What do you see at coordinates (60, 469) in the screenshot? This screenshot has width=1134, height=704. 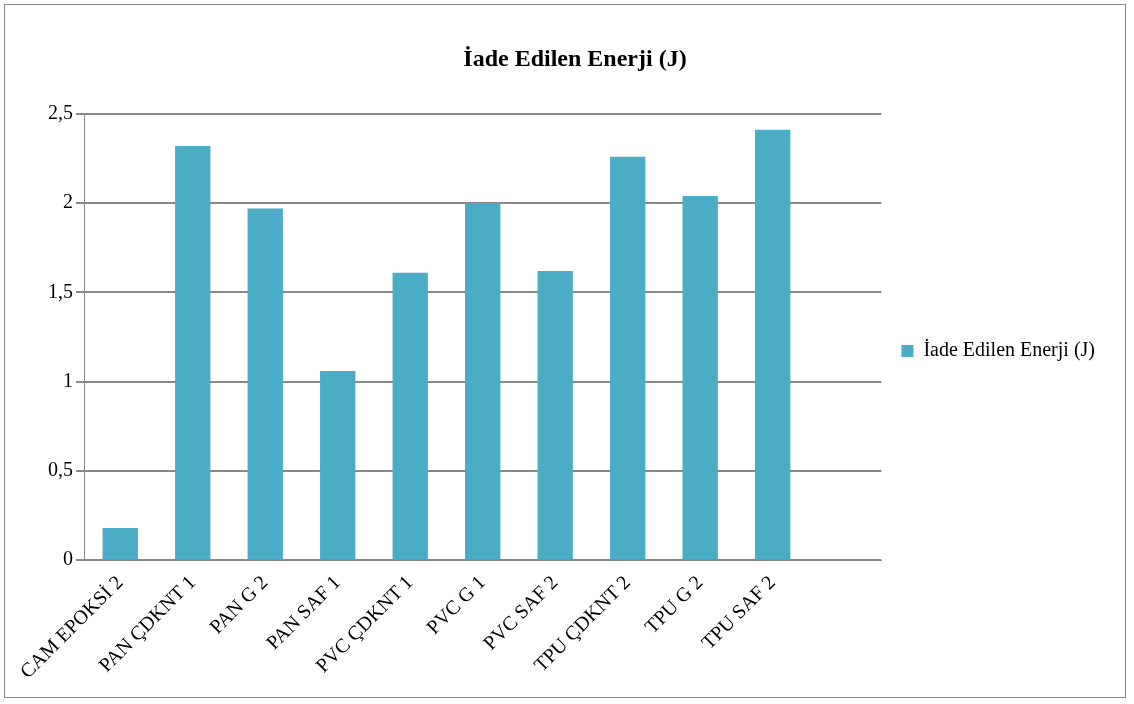 I see `y-tick-label: 0,5` at bounding box center [60, 469].